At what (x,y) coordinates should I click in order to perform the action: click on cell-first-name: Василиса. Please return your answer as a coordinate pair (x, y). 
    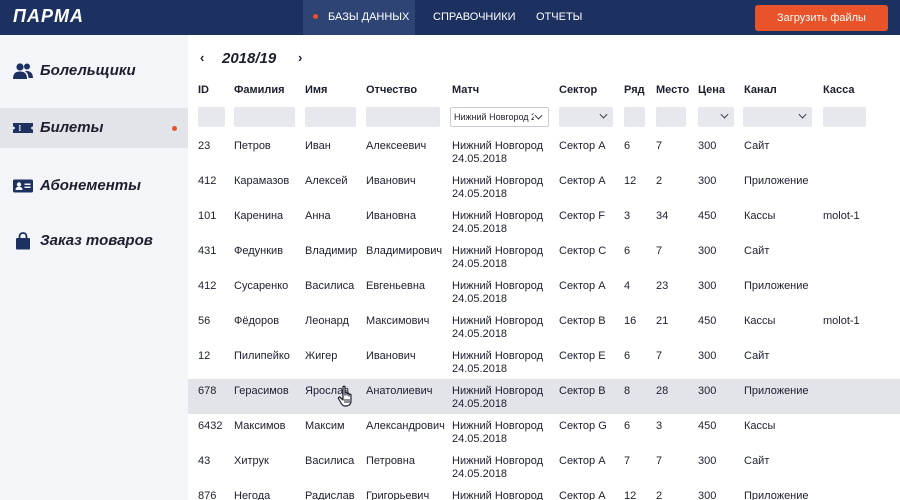
    Looking at the image, I should click on (330, 286).